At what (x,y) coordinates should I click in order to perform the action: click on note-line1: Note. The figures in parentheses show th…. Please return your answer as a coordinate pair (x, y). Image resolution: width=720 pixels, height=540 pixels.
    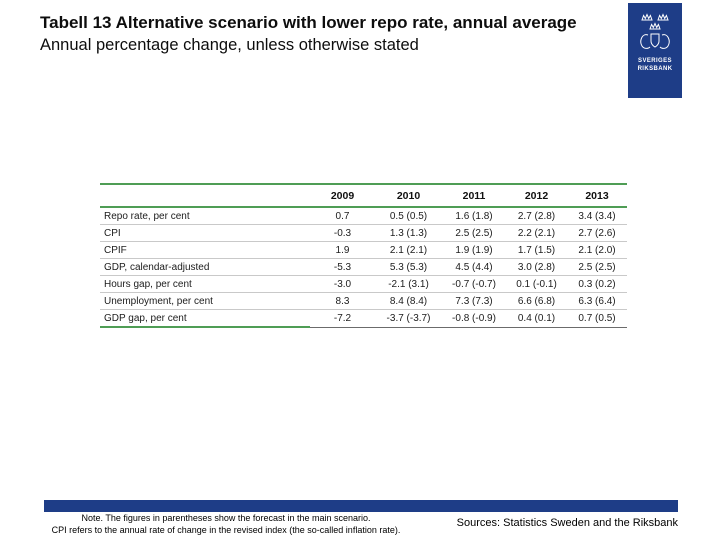
    Looking at the image, I should click on (226, 518).